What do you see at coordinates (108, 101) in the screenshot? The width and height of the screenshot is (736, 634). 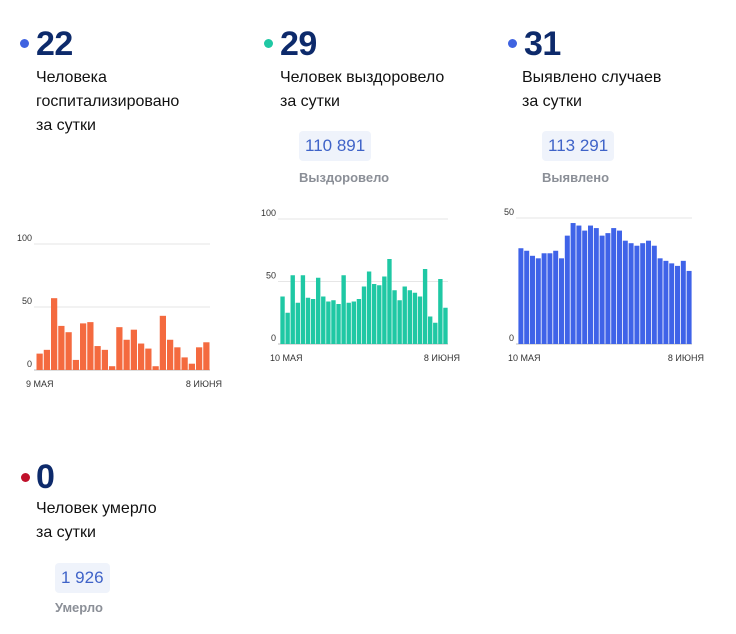 I see `hospitalized-label: Человека госпитализировано за сутки` at bounding box center [108, 101].